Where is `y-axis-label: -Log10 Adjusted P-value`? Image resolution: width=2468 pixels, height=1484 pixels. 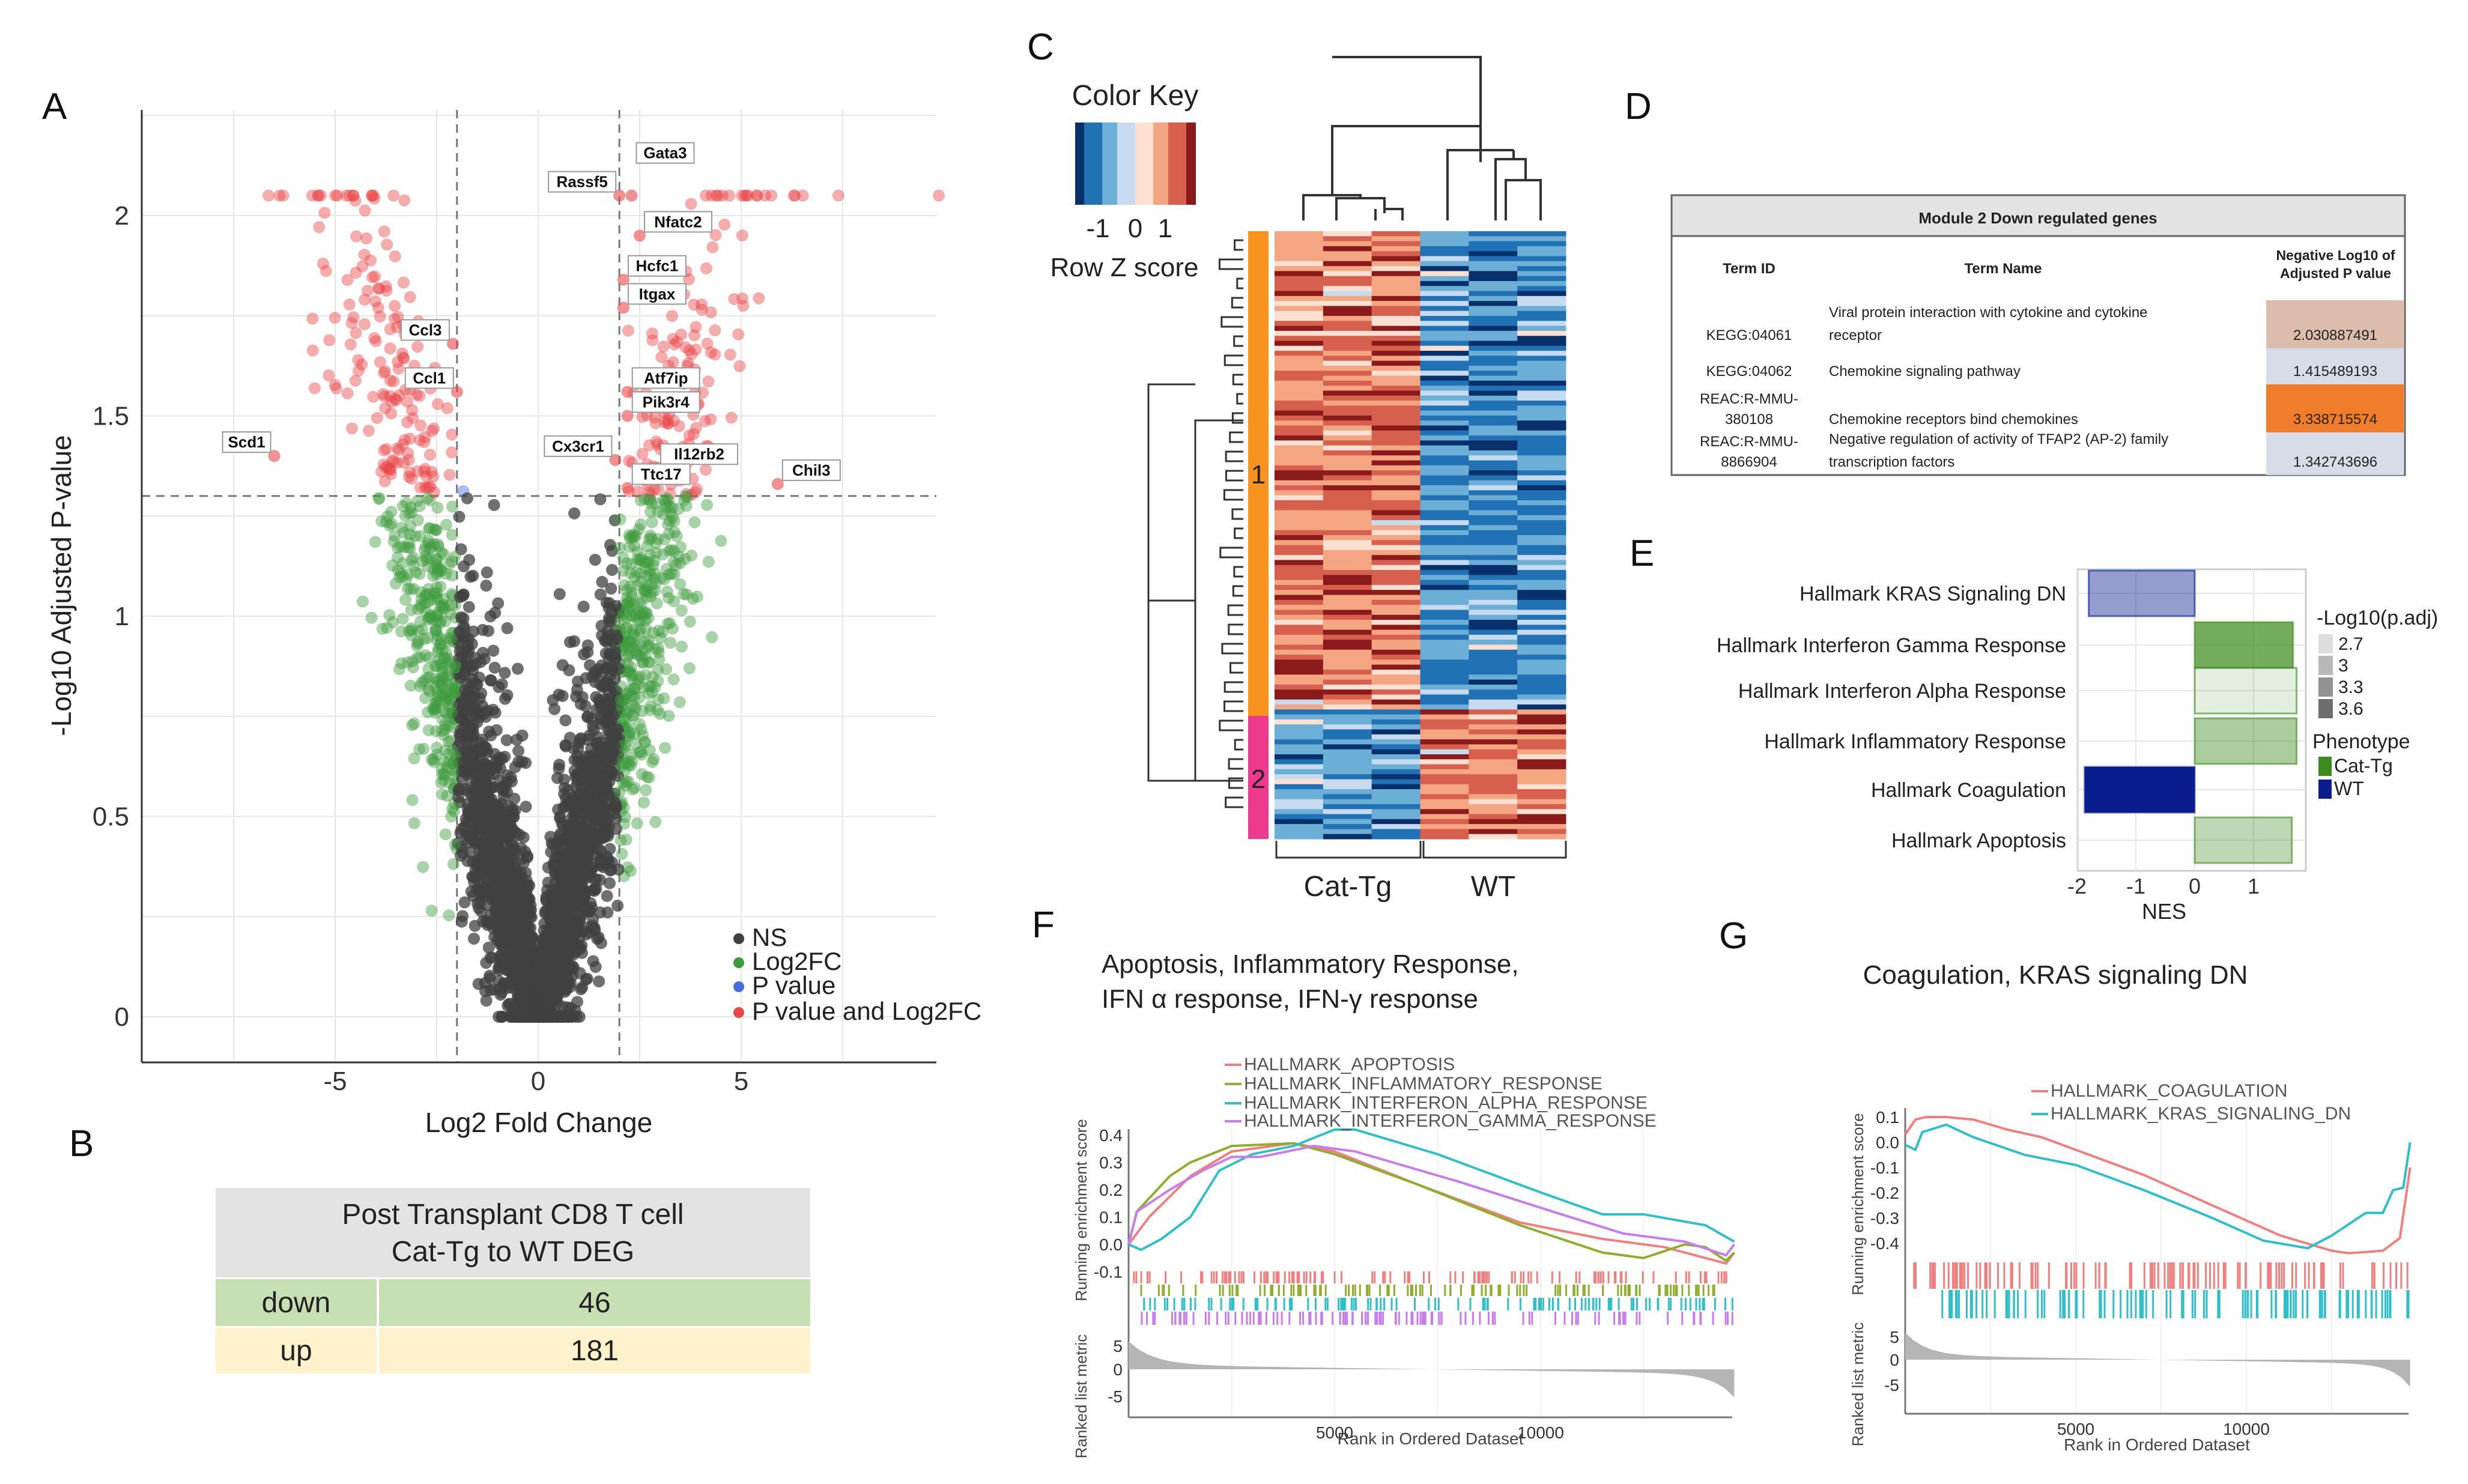
y-axis-label: -Log10 Adjusted P-value is located at coordinates (62, 585).